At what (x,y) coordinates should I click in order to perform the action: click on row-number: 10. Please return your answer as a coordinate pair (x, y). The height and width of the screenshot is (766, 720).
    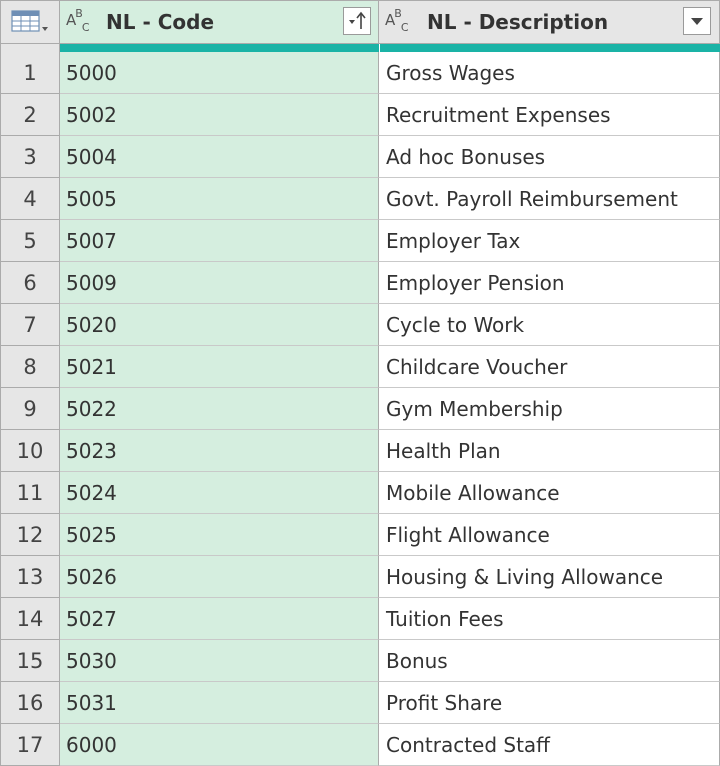
    Looking at the image, I should click on (30, 451).